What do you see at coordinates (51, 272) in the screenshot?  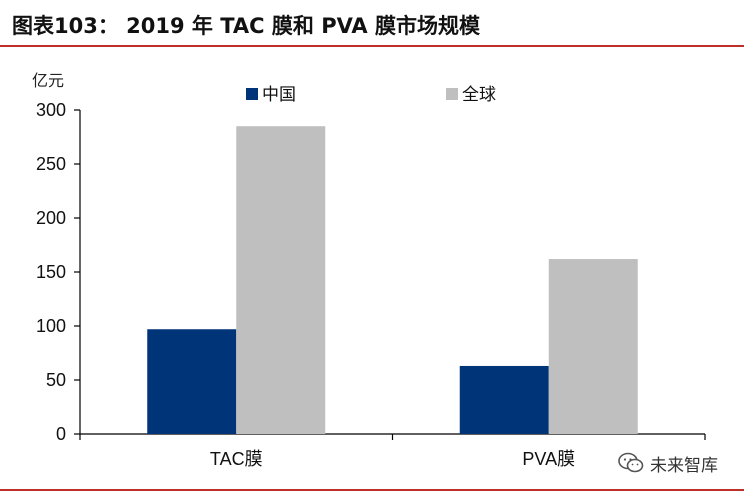 I see `y-tick-label: 150` at bounding box center [51, 272].